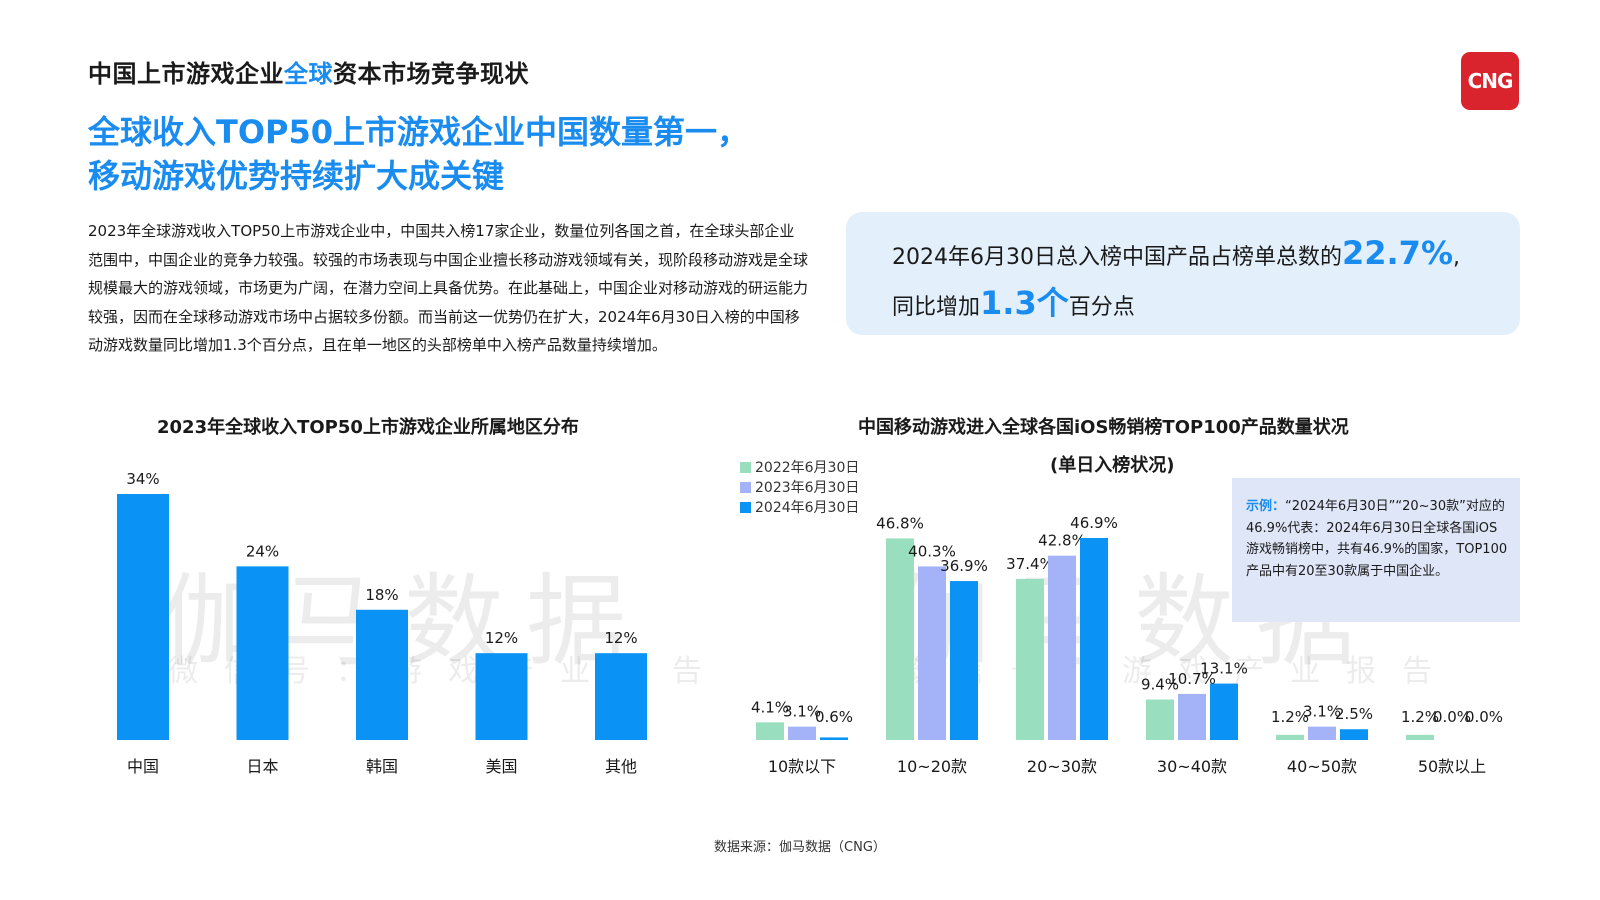 Image resolution: width=1600 pixels, height=900 pixels. I want to click on legend-item-2022: 2022年6月30日, so click(799, 467).